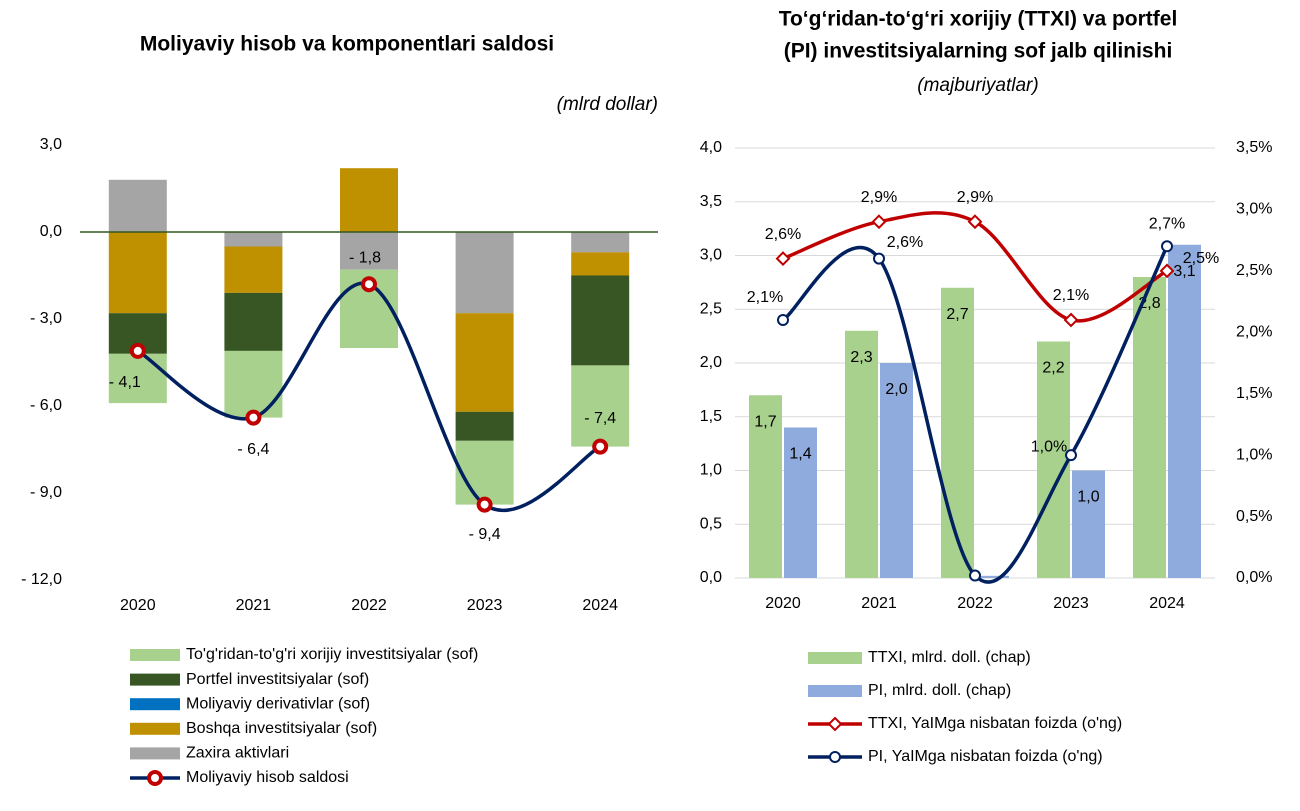 This screenshot has height=811, width=1300. What do you see at coordinates (1254, 393) in the screenshot?
I see `y2-tick-label: 1,5%` at bounding box center [1254, 393].